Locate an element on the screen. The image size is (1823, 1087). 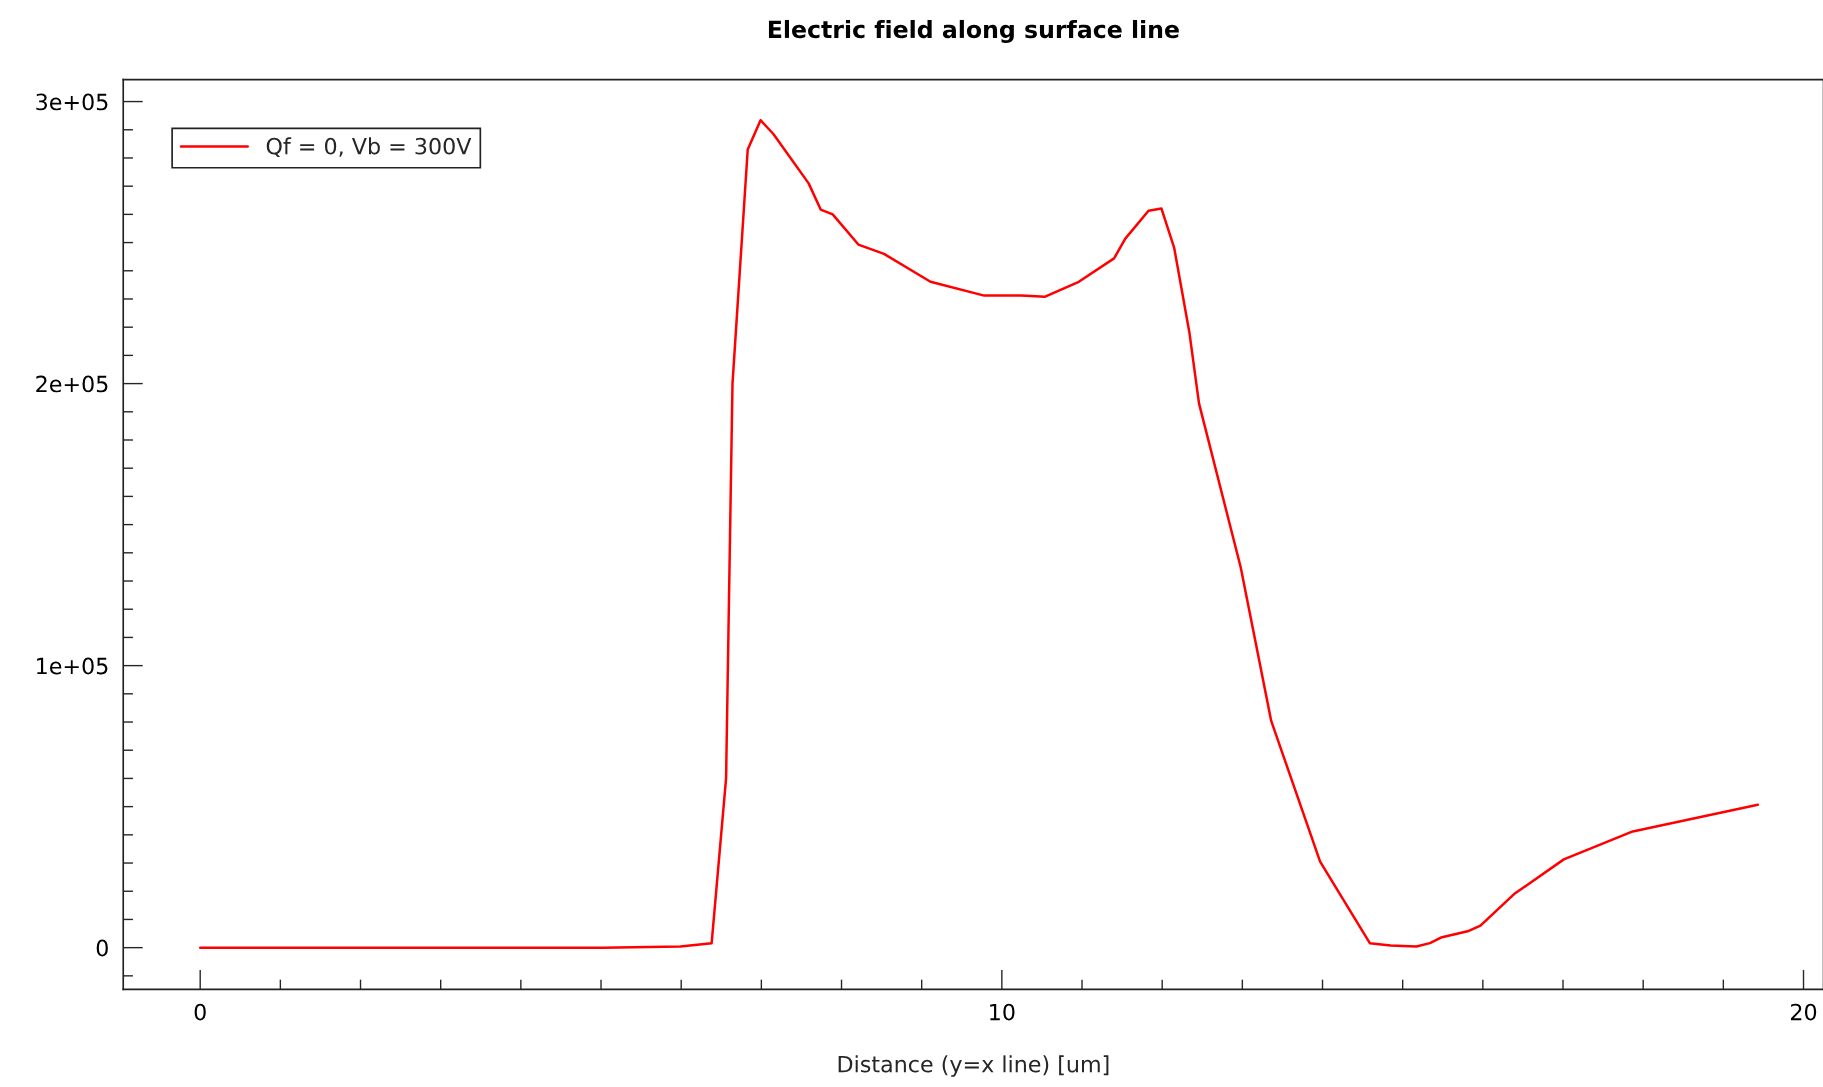
chart-title: Electric field along surface line is located at coordinates (973, 31).